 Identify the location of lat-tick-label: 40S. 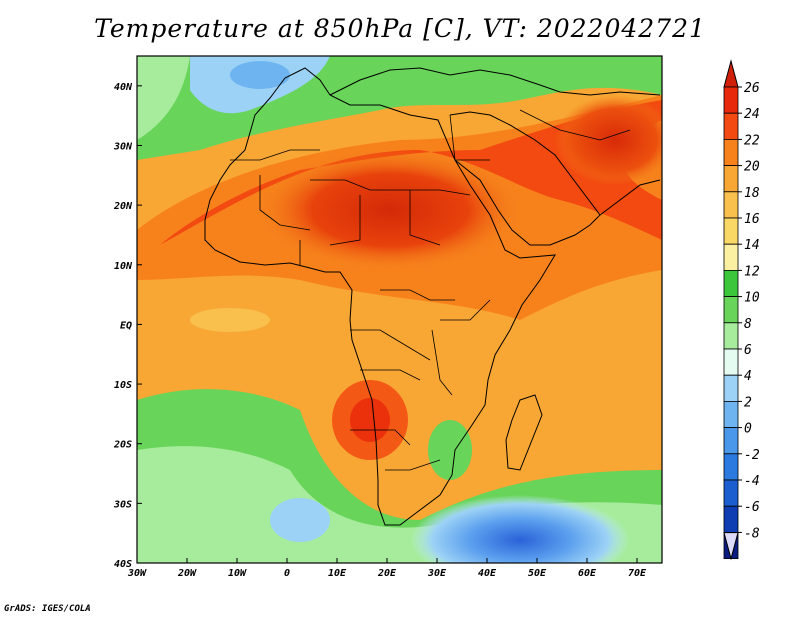
(123, 564).